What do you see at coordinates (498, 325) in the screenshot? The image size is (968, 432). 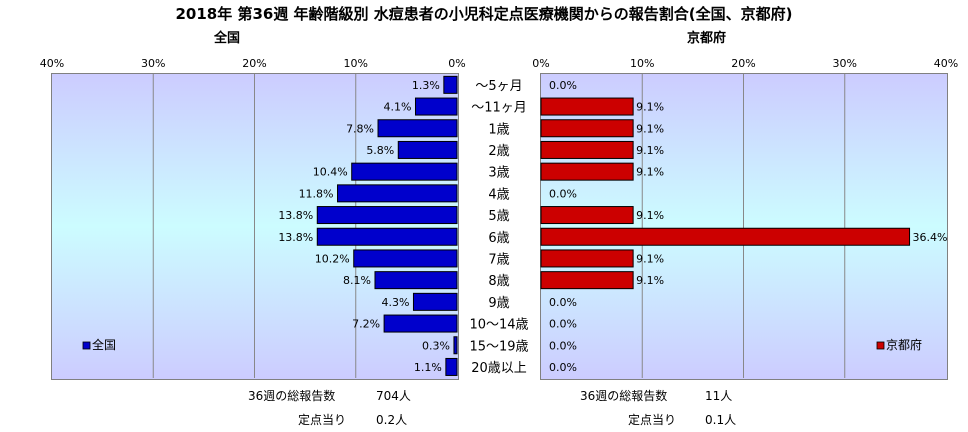 I see `category-label: 10～14歳` at bounding box center [498, 325].